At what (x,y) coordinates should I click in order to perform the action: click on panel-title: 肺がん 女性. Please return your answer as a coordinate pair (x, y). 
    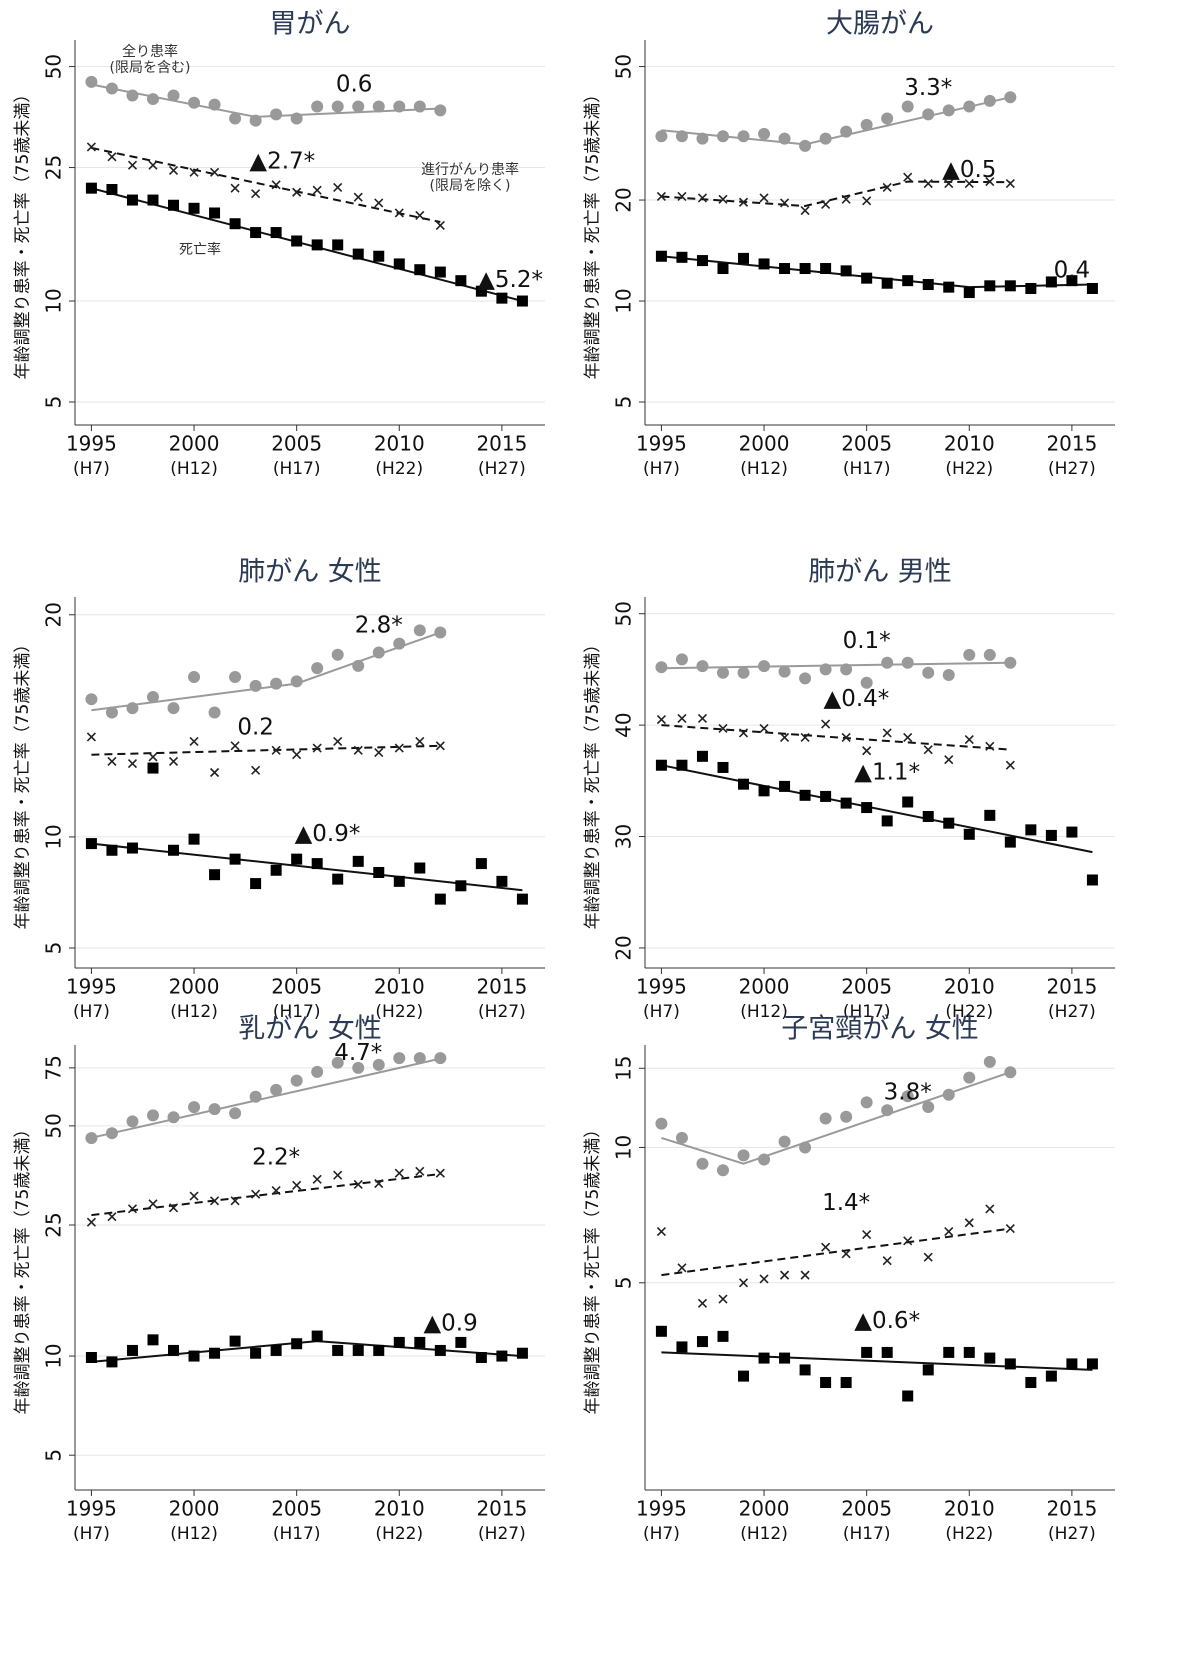
    Looking at the image, I should click on (310, 572).